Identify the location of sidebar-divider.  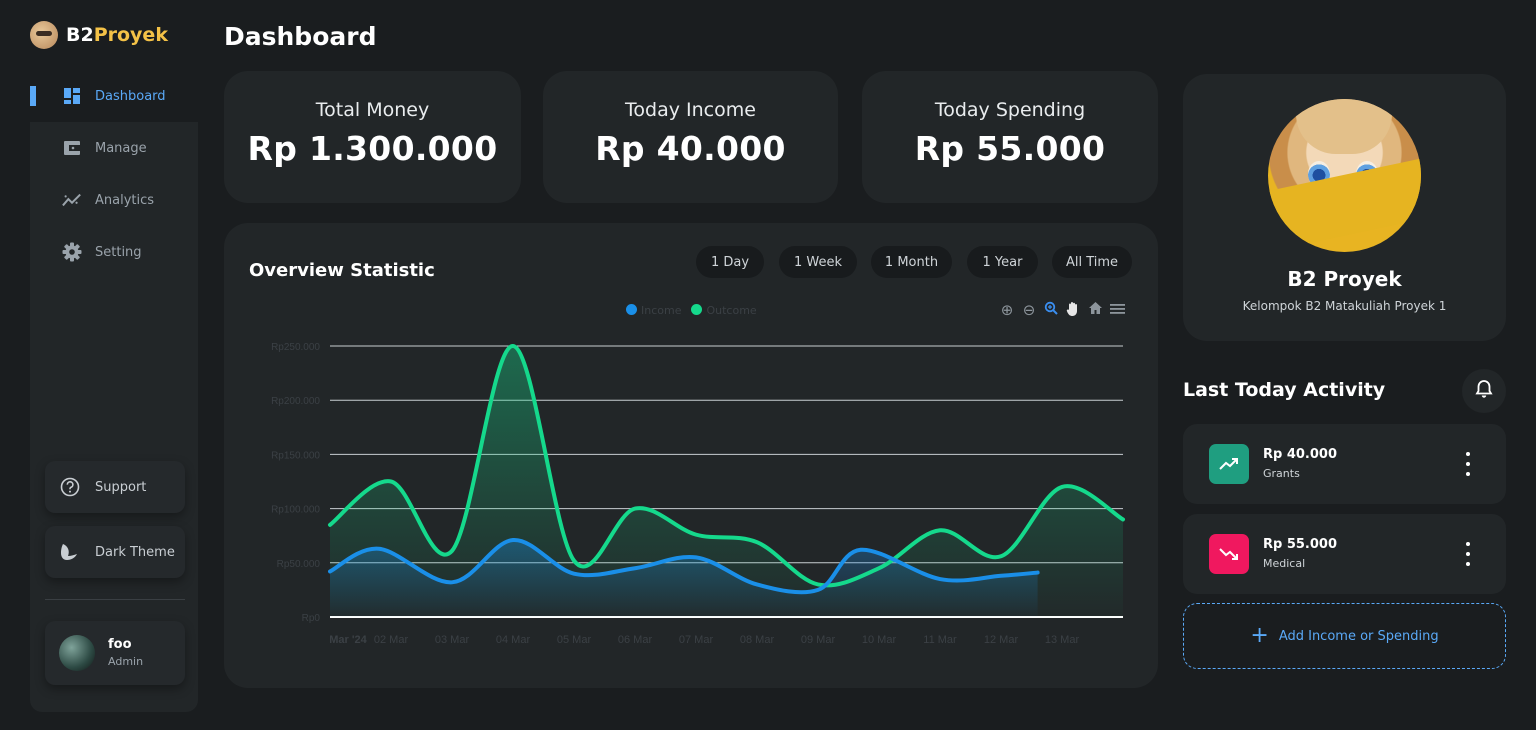
(115, 599).